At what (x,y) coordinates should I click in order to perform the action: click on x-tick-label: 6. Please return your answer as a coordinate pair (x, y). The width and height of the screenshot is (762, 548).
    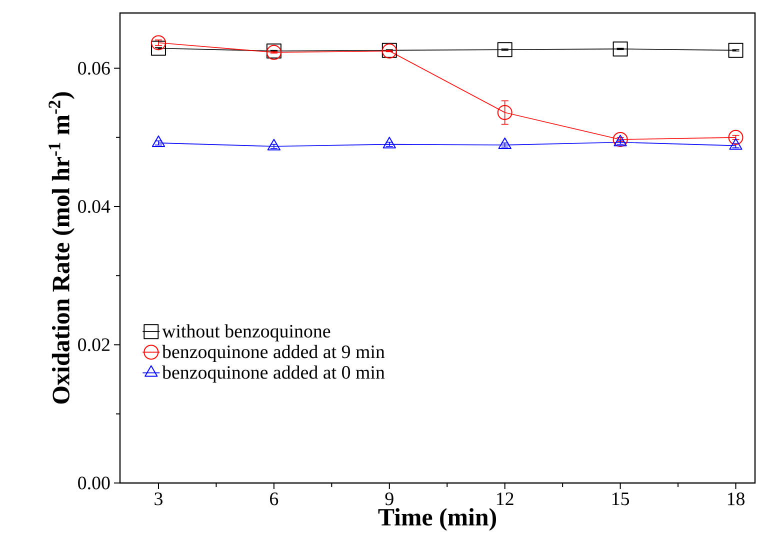
    Looking at the image, I should click on (274, 499).